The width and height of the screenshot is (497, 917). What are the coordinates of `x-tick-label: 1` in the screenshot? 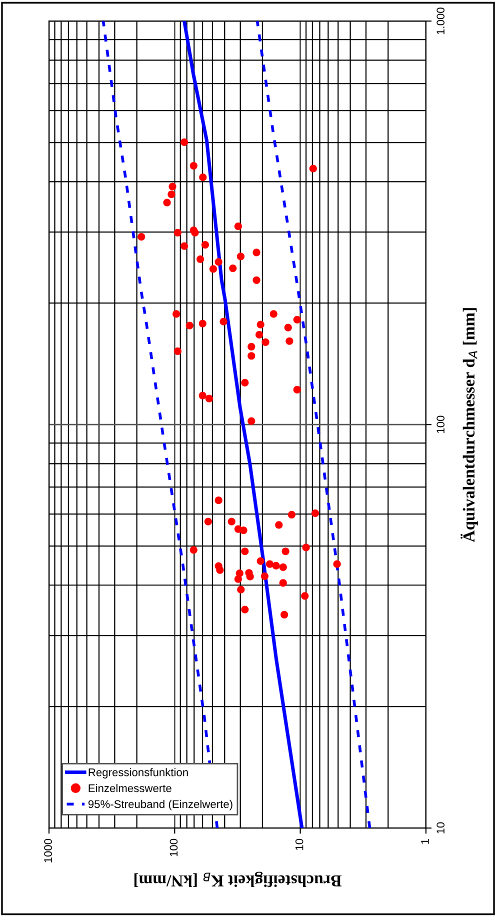 It's located at (425, 841).